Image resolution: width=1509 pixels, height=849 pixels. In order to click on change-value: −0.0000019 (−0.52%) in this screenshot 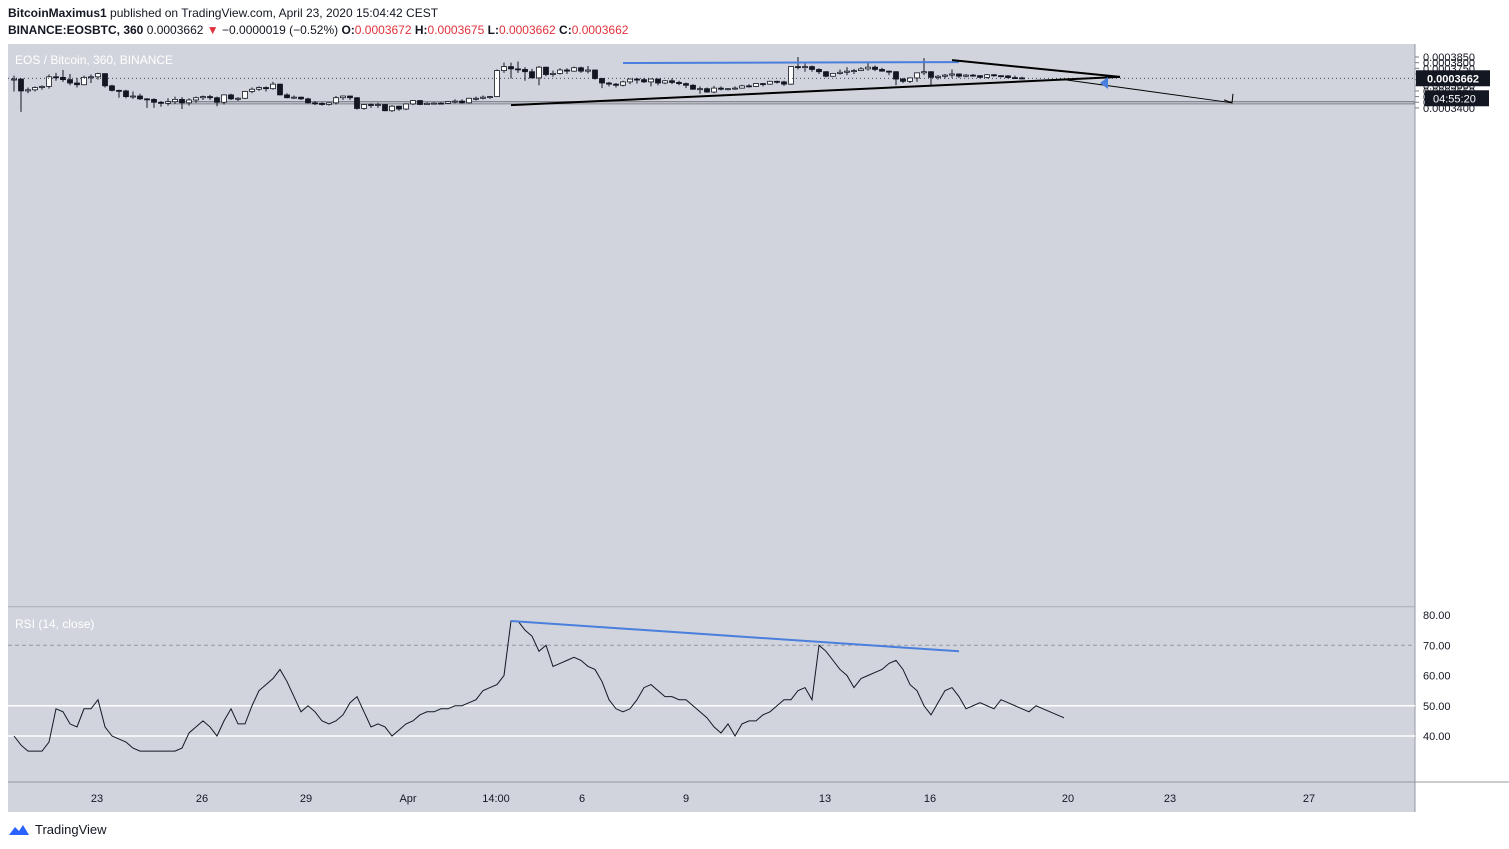, I will do `click(280, 30)`.